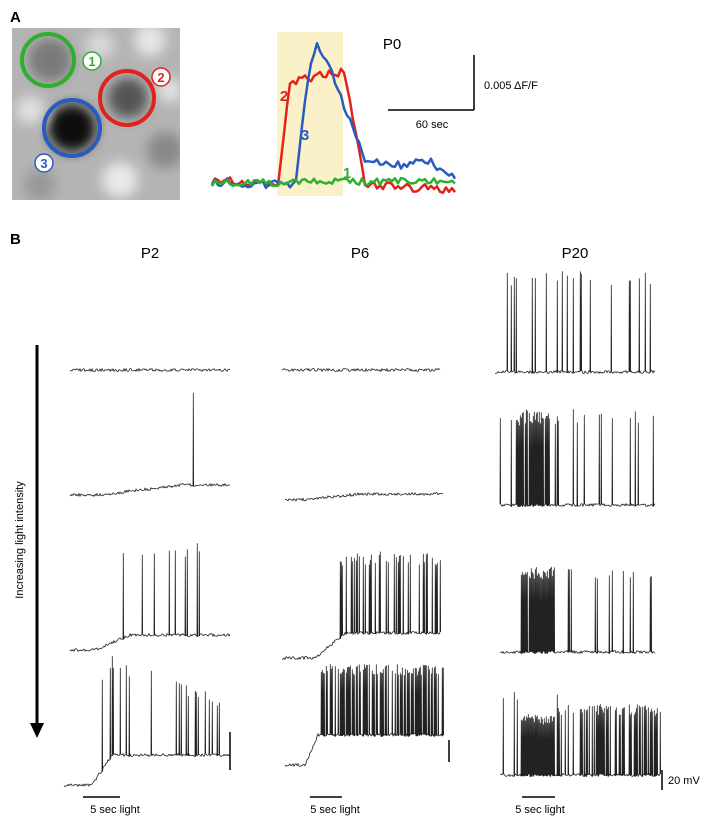 The image size is (714, 828). What do you see at coordinates (432, 125) in the screenshot?
I see `scale-label: 60 sec` at bounding box center [432, 125].